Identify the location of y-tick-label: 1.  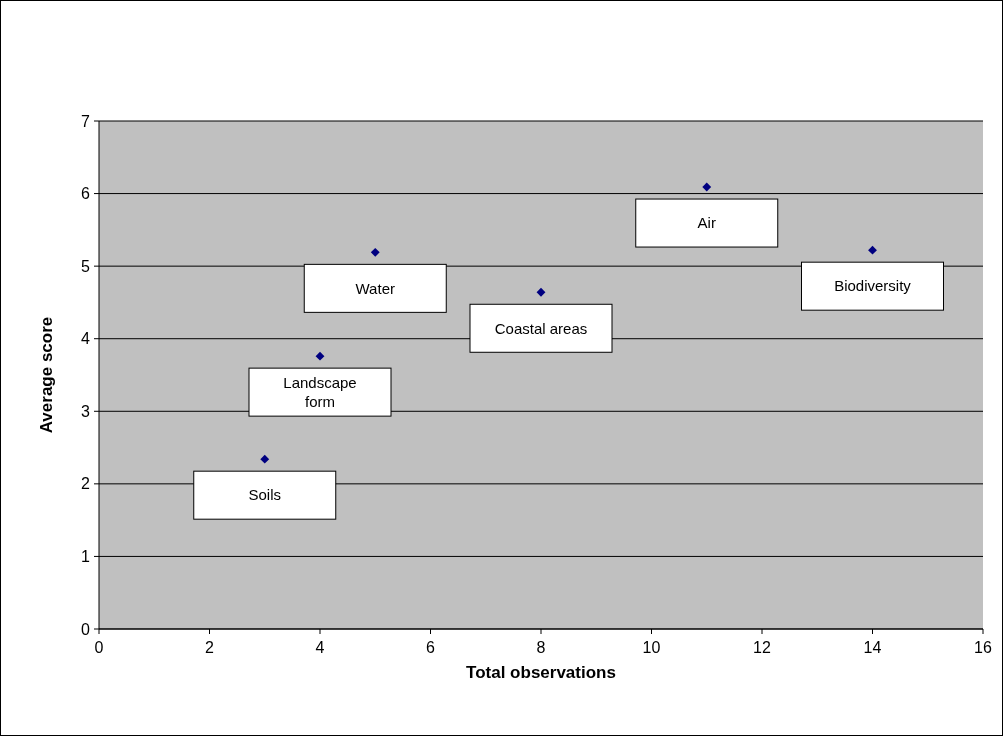
(86, 557).